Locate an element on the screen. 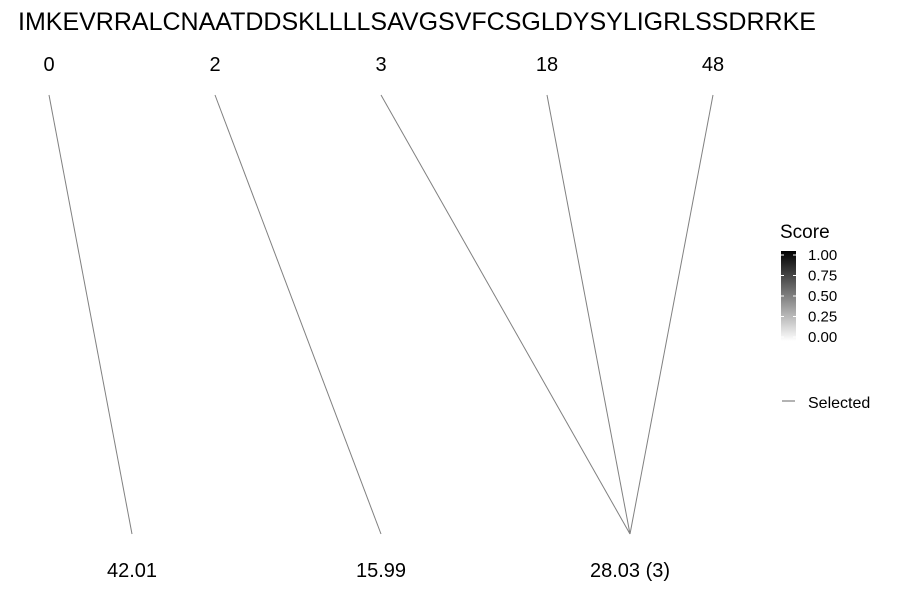 The height and width of the screenshot is (600, 900). top-label: 3 is located at coordinates (380, 65).